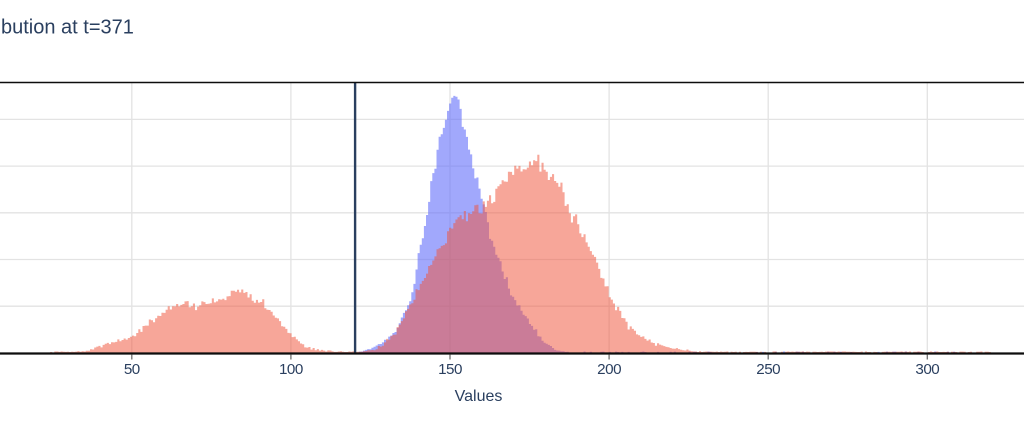 This screenshot has width=1024, height=430. Describe the element at coordinates (927, 369) in the screenshot. I see `svg-text: 300` at that location.